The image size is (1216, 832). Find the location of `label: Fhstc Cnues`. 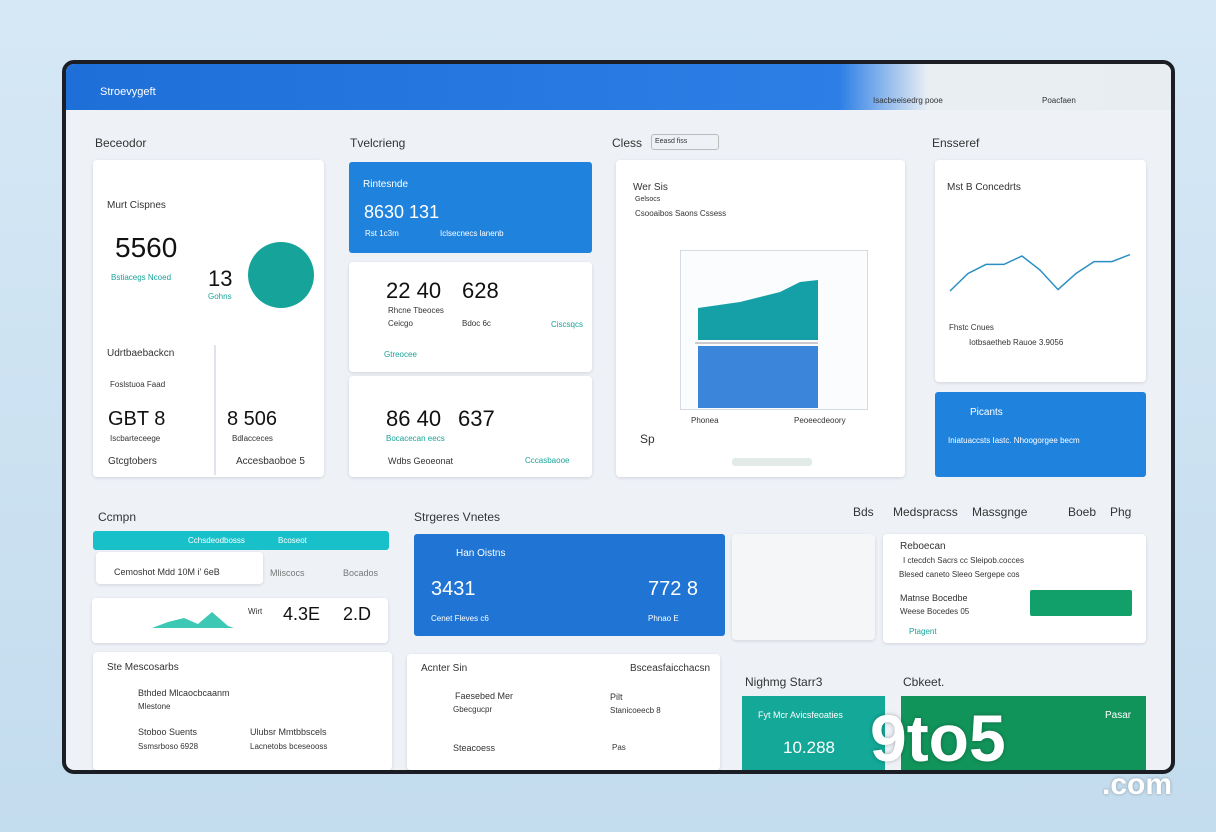

label: Fhstc Cnues is located at coordinates (971, 327).